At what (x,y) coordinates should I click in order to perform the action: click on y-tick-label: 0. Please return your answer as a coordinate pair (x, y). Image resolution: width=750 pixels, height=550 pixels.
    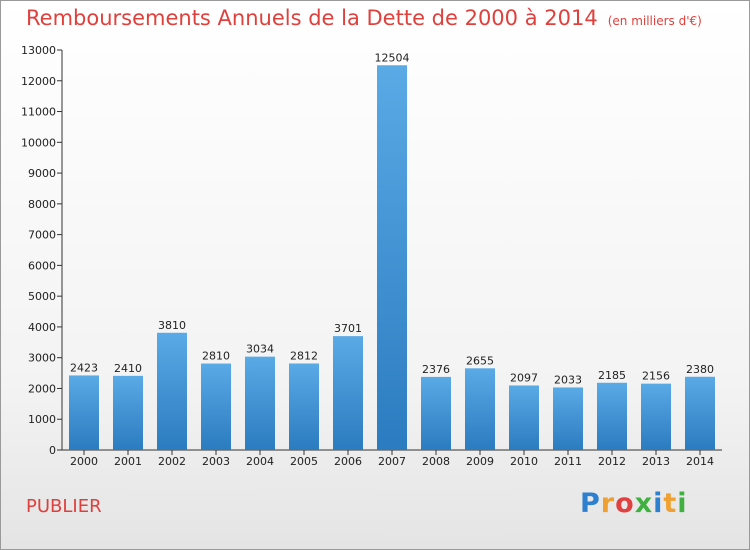
    Looking at the image, I should click on (52, 450).